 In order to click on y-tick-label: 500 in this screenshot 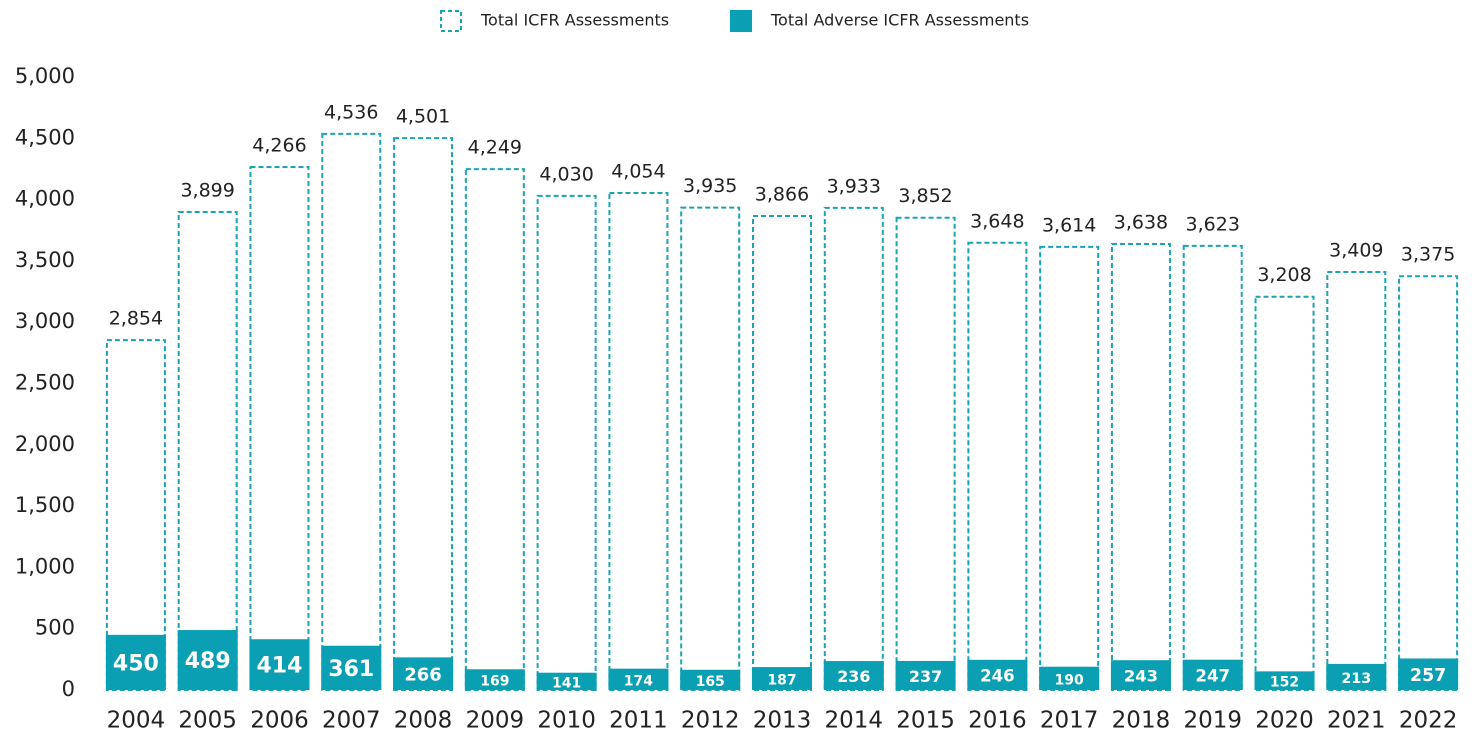, I will do `click(55, 628)`.